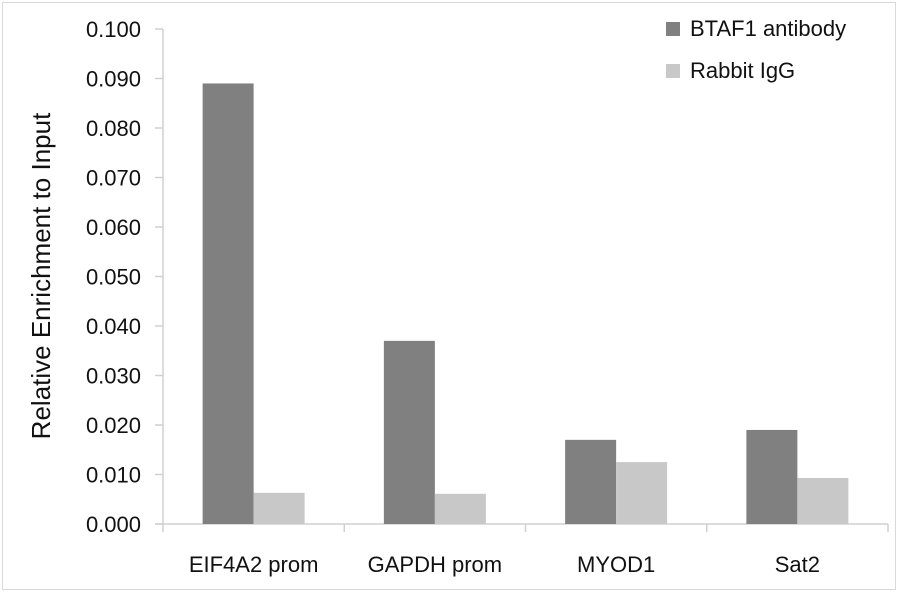  I want to click on y-tick-label: 0.040, so click(113, 326).